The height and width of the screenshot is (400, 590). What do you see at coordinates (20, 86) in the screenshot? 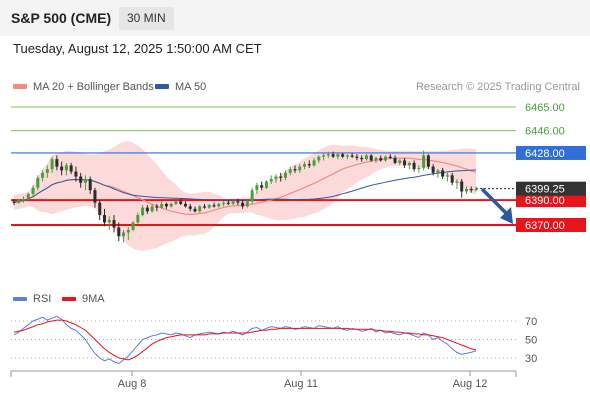
I see `legend-swatch-ma20` at bounding box center [20, 86].